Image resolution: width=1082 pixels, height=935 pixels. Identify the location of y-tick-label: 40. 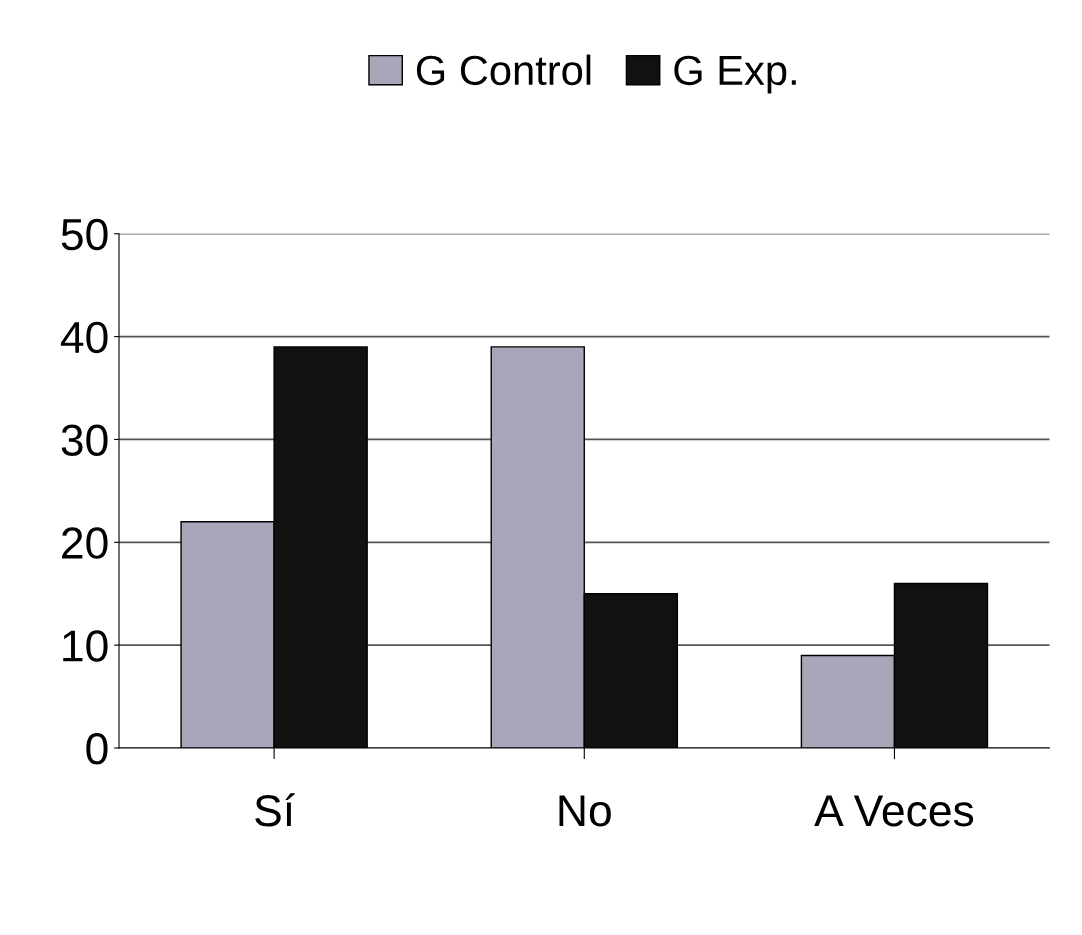
(84, 337).